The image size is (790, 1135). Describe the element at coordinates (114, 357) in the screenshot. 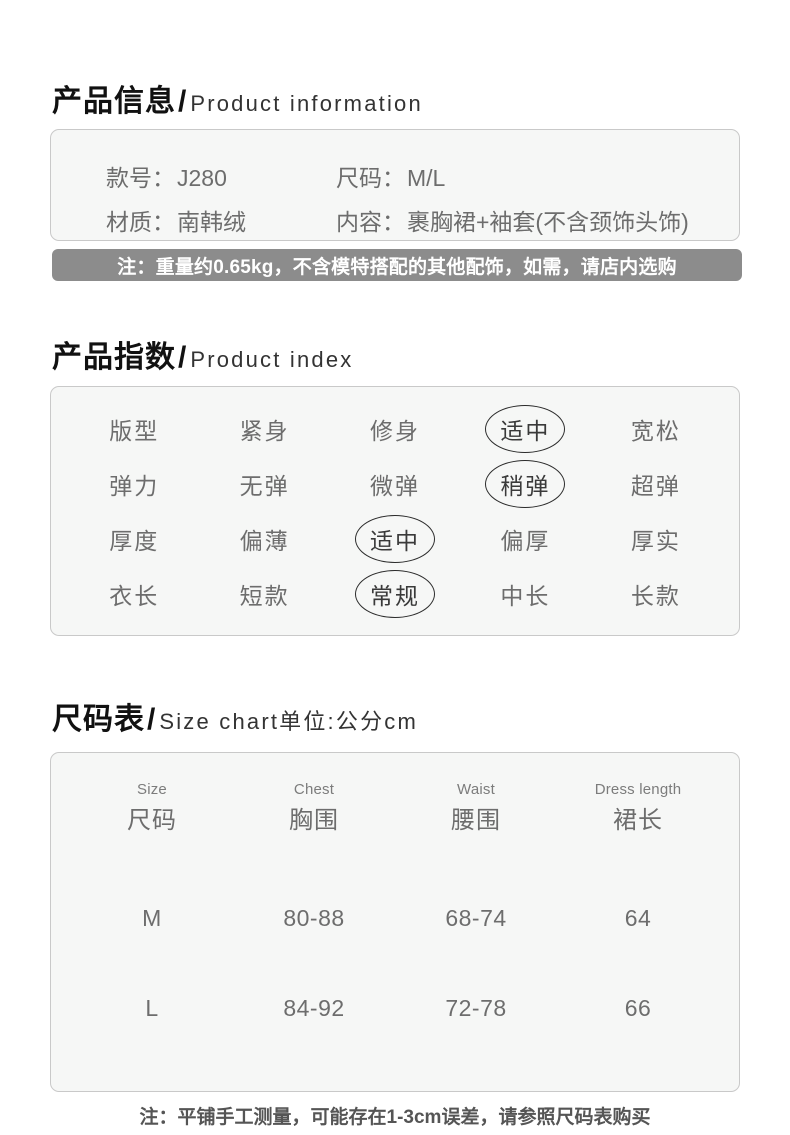

I see `section-title-cn: 产品指数` at that location.